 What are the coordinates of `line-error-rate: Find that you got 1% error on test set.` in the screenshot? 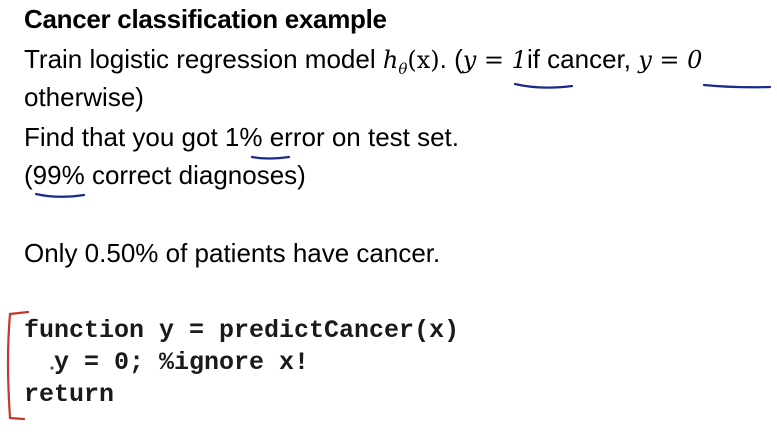 It's located at (242, 137).